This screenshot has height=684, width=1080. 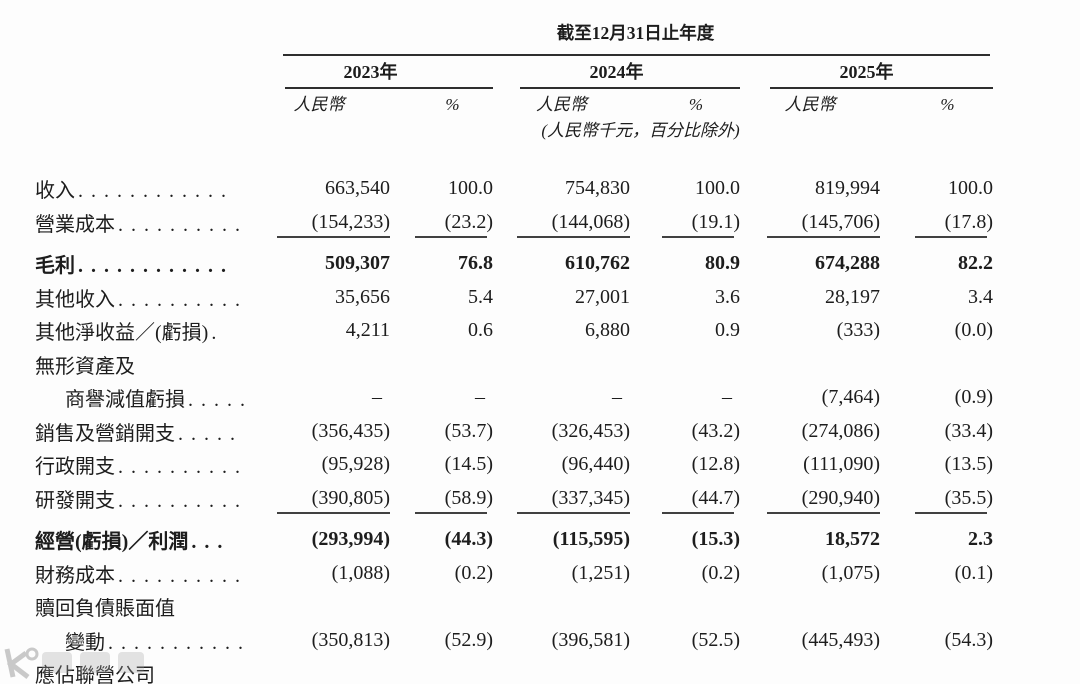 I want to click on value-text: (326,453), so click(x=590, y=430).